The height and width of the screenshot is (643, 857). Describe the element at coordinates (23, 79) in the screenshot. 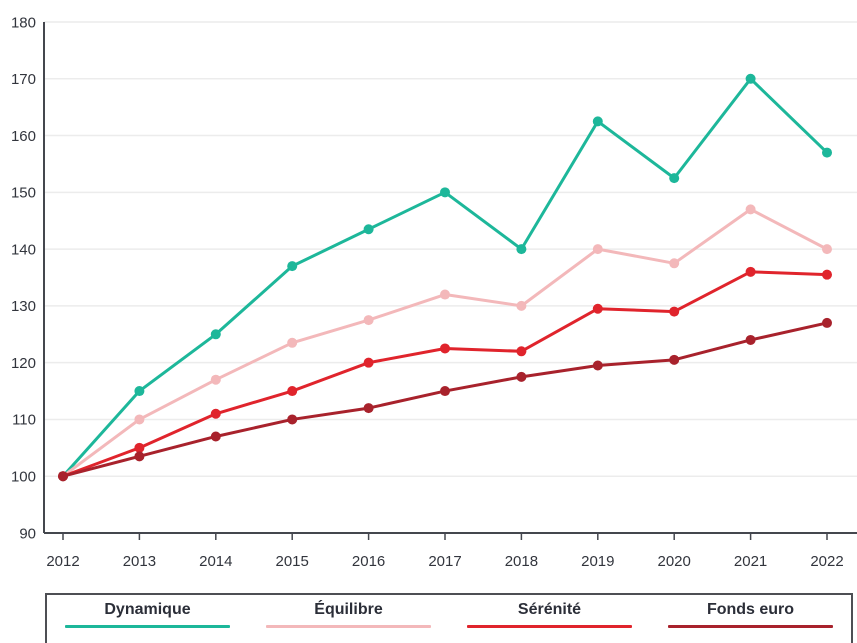

I see `y-axis-tick-label: 170` at that location.